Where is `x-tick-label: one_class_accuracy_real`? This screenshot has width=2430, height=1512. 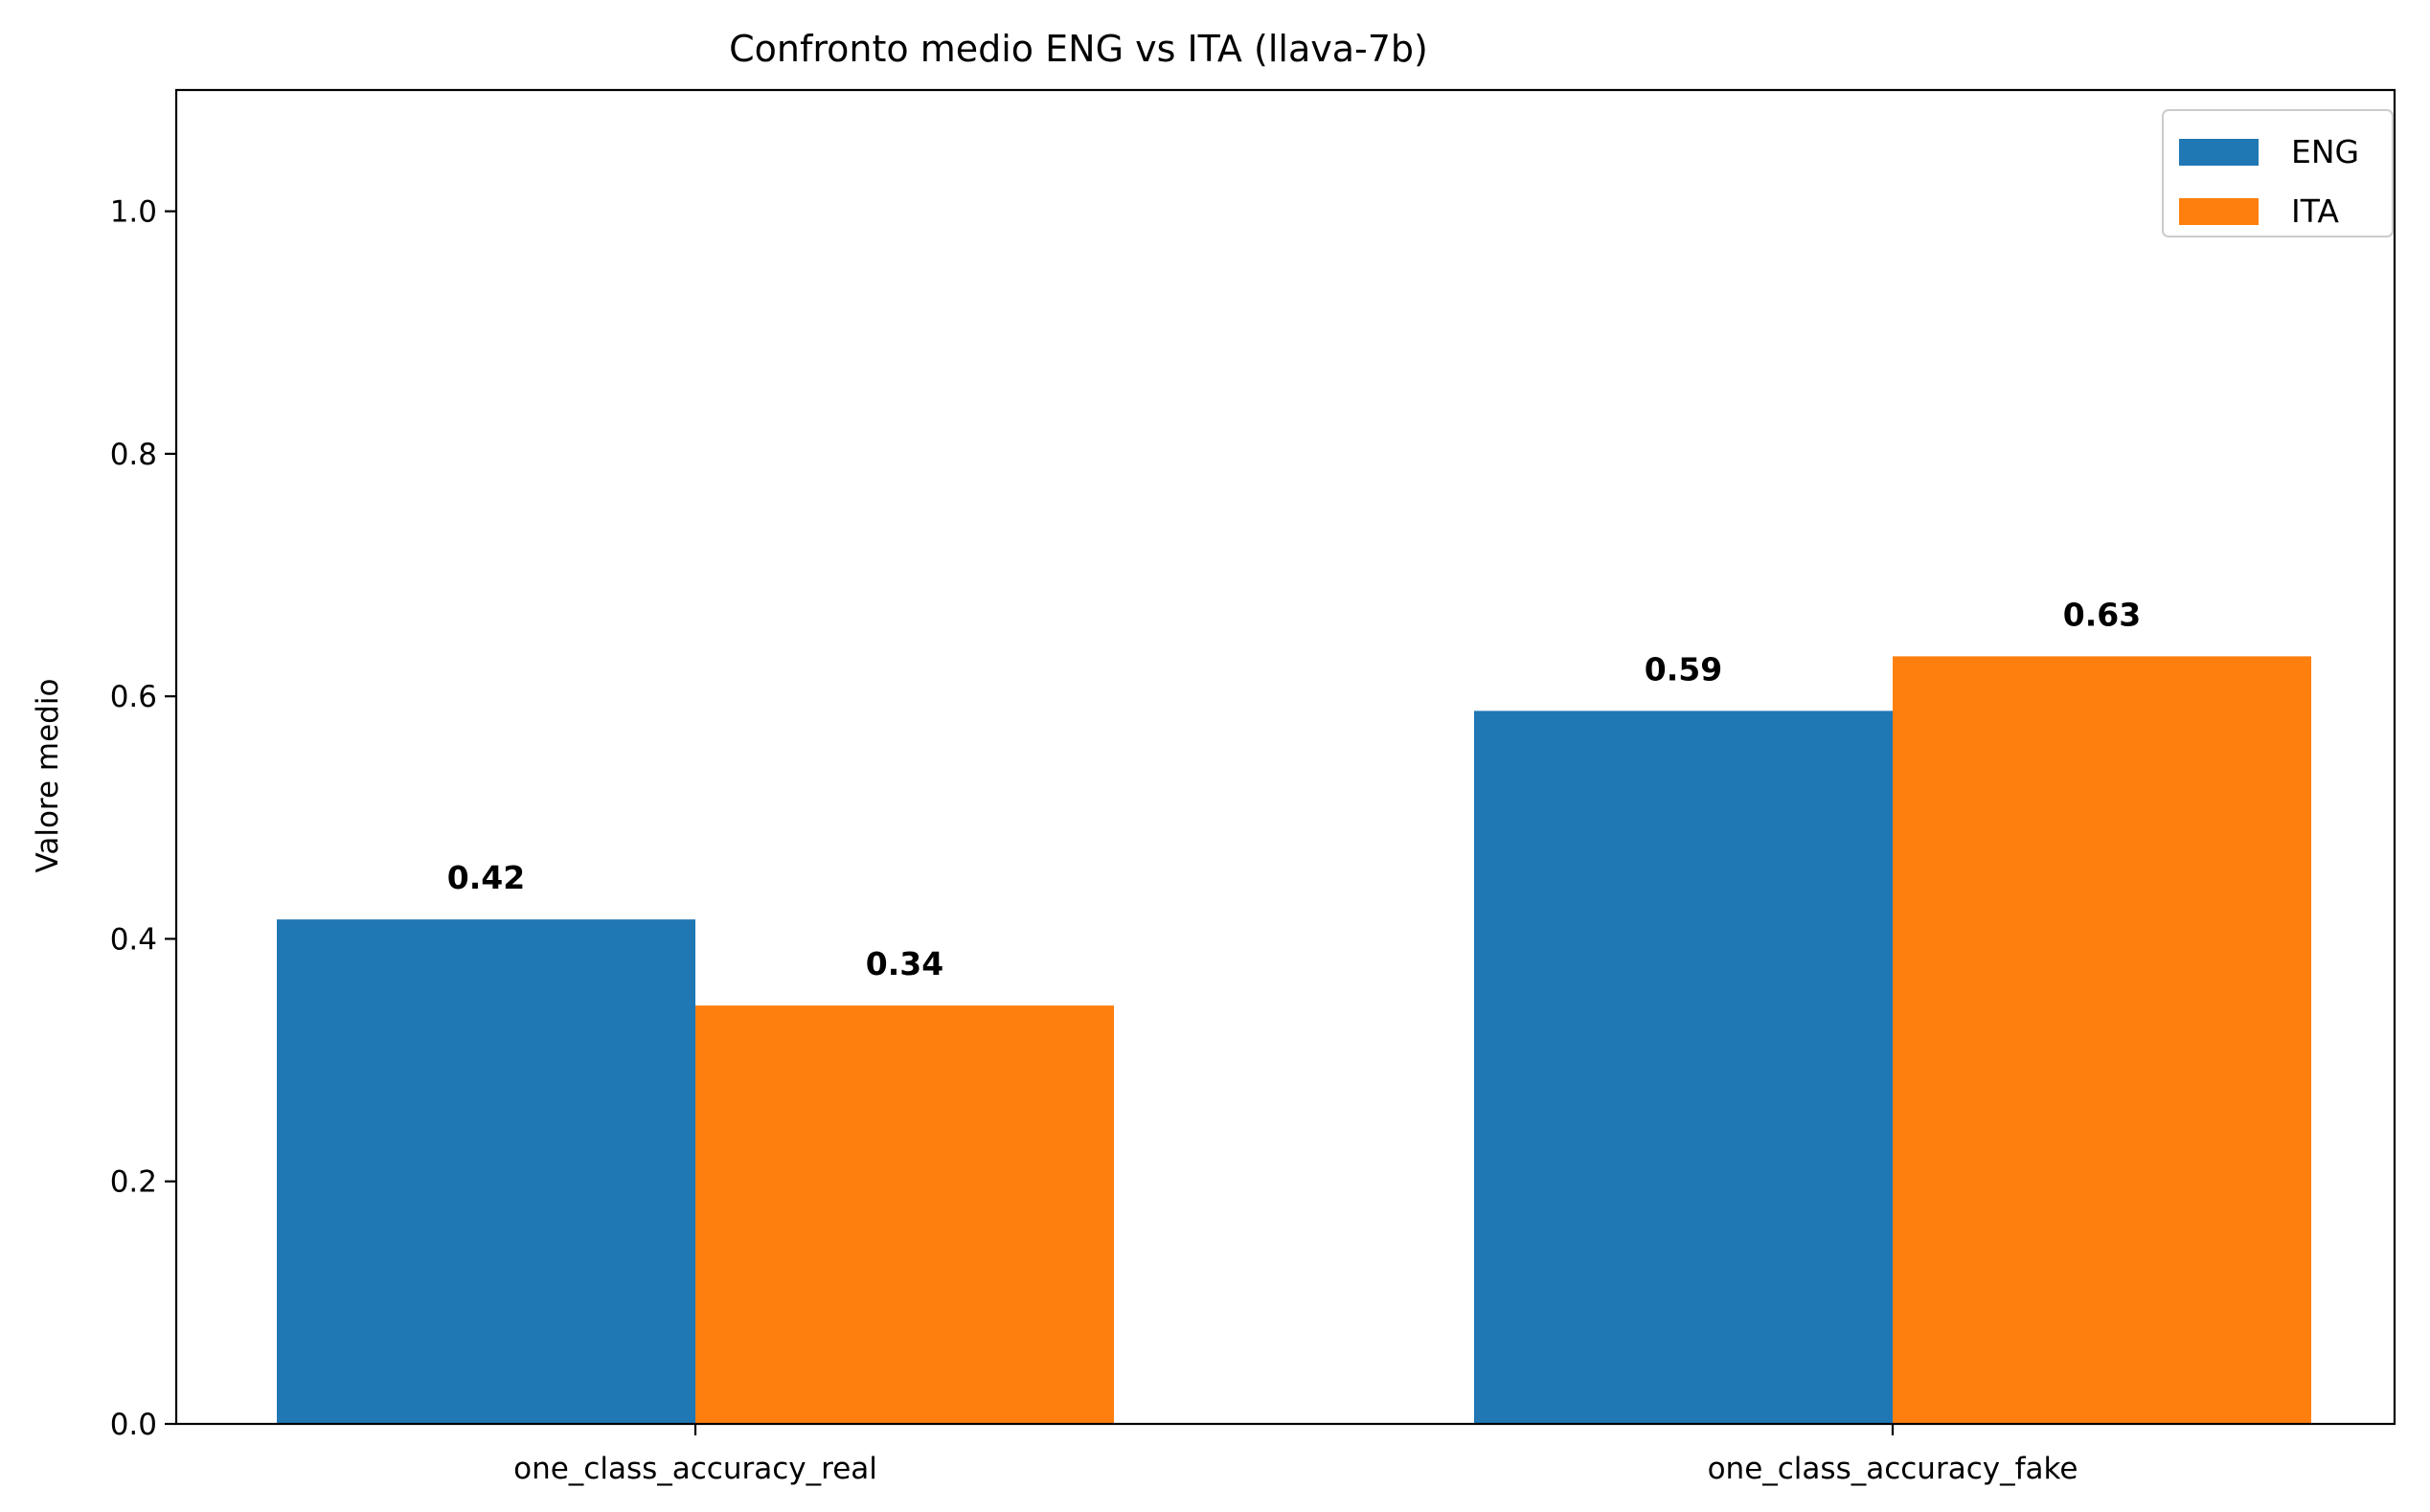 x-tick-label: one_class_accuracy_real is located at coordinates (695, 1469).